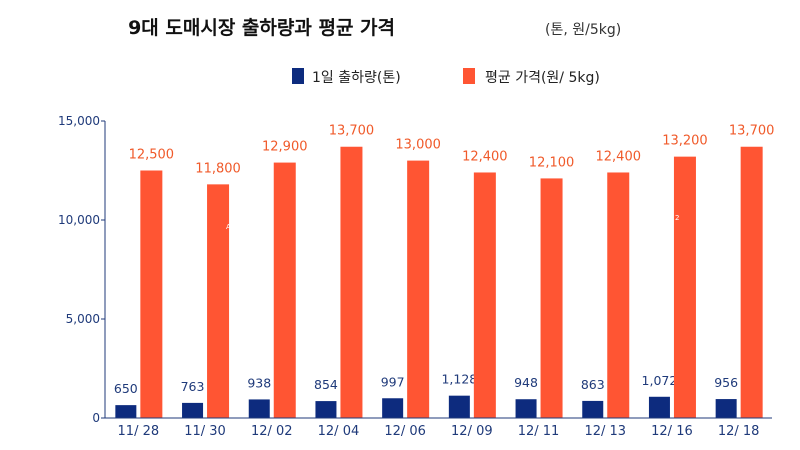  What do you see at coordinates (605, 431) in the screenshot?
I see `x-tick-label: 12/ 13` at bounding box center [605, 431].